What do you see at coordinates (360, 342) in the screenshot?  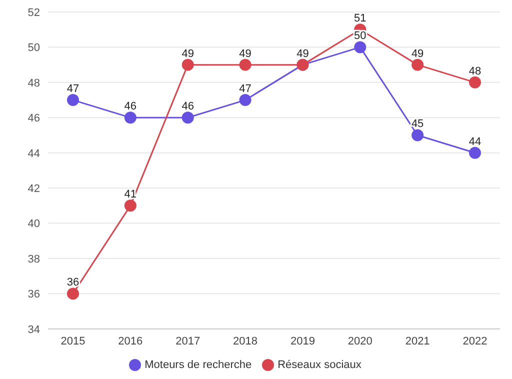 I see `x-tick-label: 2020` at bounding box center [360, 342].